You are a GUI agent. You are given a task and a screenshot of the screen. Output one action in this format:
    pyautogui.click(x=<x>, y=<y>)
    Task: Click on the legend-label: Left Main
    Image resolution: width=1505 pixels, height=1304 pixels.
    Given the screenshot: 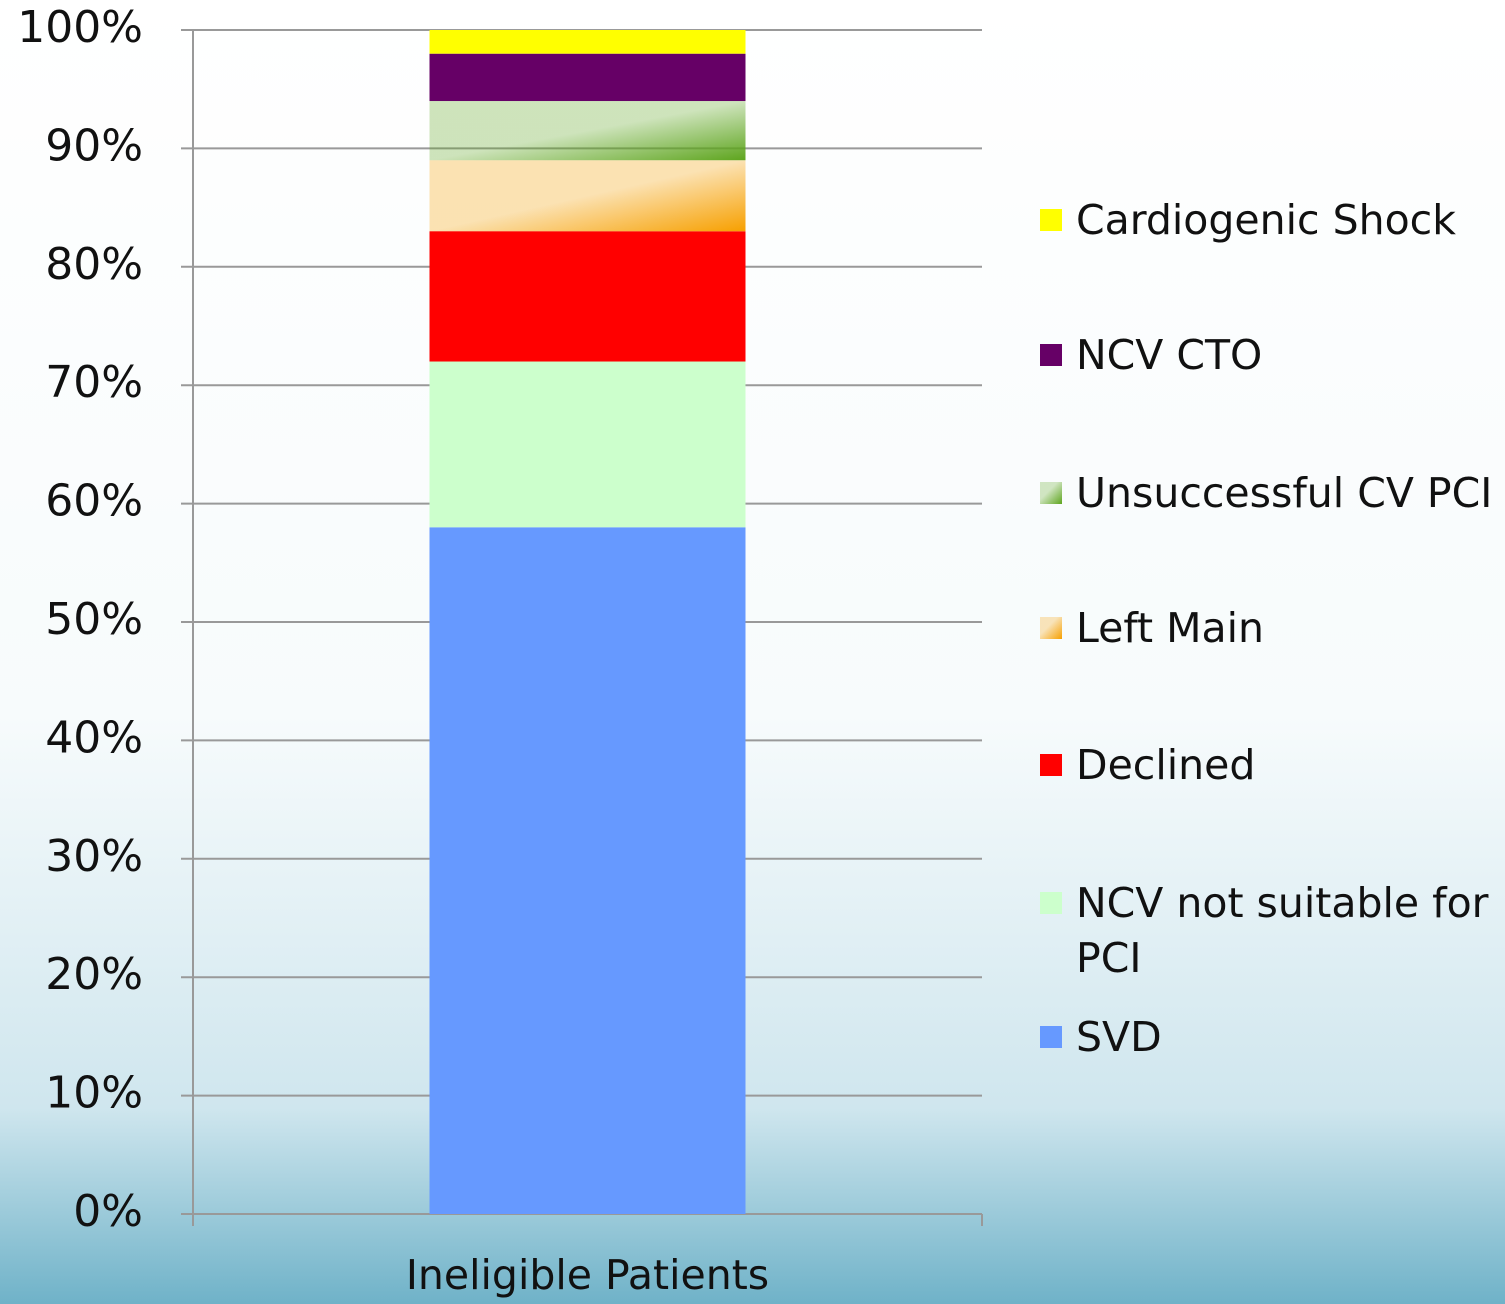 What is the action you would take?
    pyautogui.click(x=1170, y=628)
    